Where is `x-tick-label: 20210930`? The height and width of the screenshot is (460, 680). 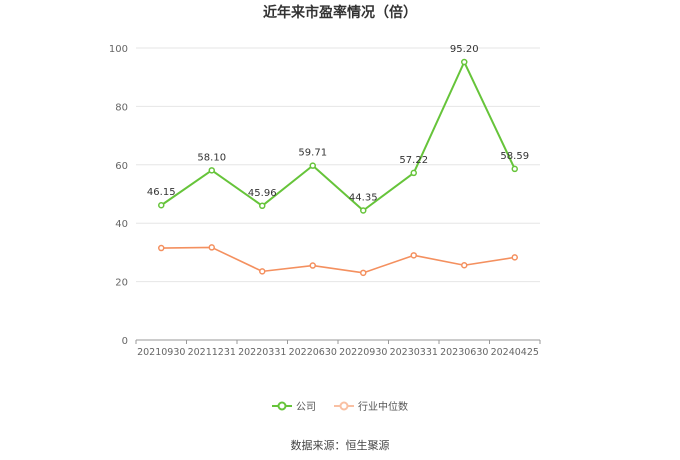
x-tick-label: 20210930 is located at coordinates (161, 352).